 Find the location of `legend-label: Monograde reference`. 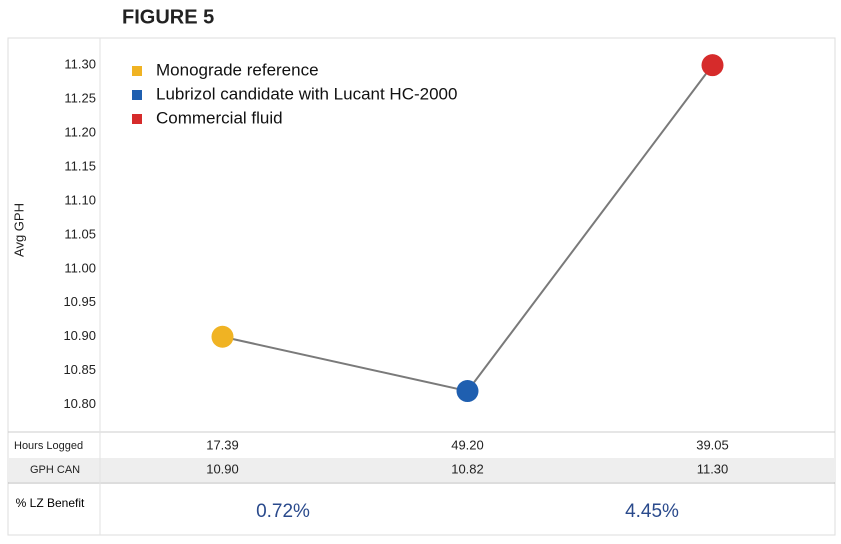

legend-label: Monograde reference is located at coordinates (237, 69).